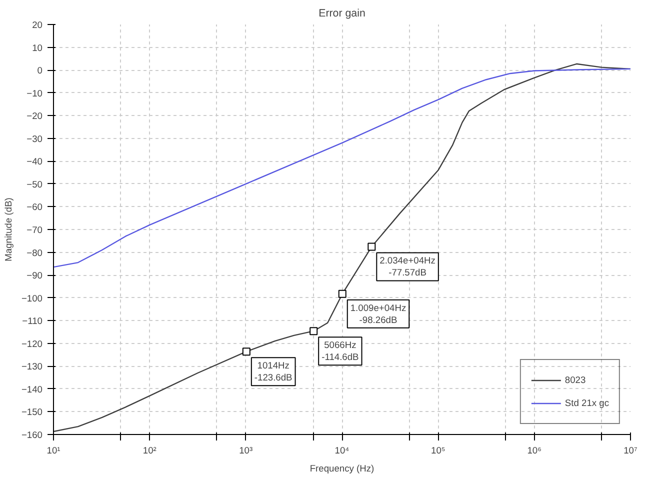  Describe the element at coordinates (37, 47) in the screenshot. I see `y-tick-label: 10` at that location.